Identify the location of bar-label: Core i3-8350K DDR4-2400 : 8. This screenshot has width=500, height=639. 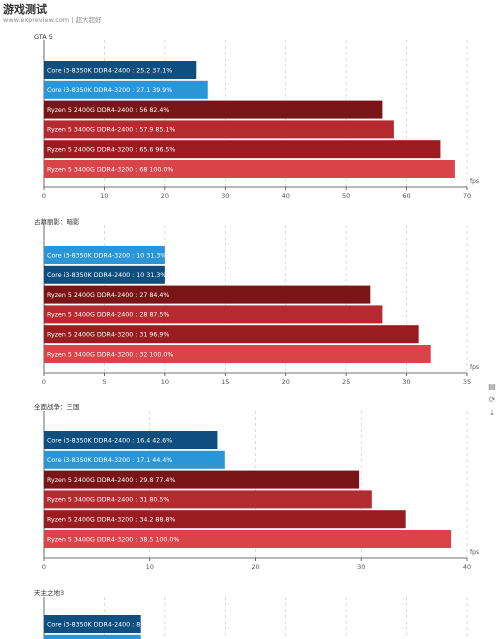
(93, 624).